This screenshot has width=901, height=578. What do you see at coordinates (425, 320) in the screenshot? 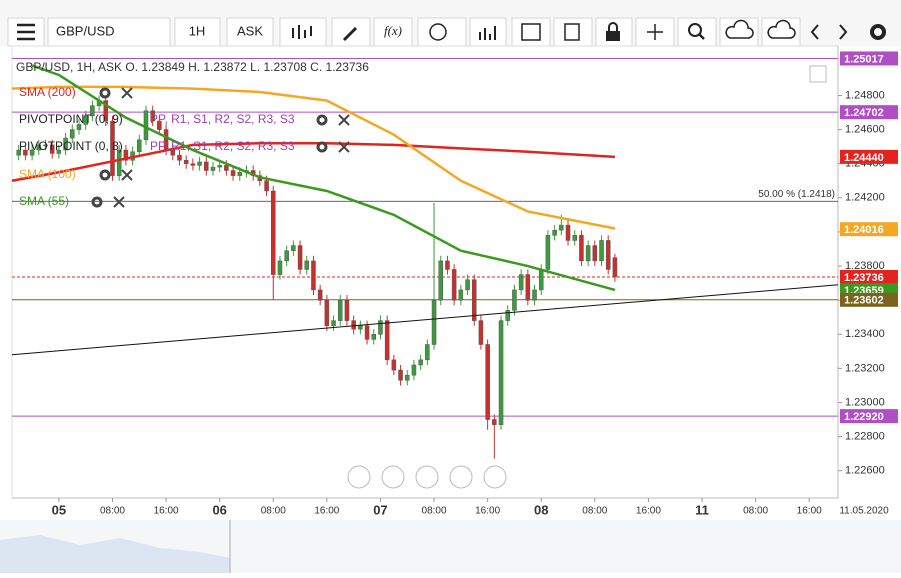
I see `trend-line` at bounding box center [425, 320].